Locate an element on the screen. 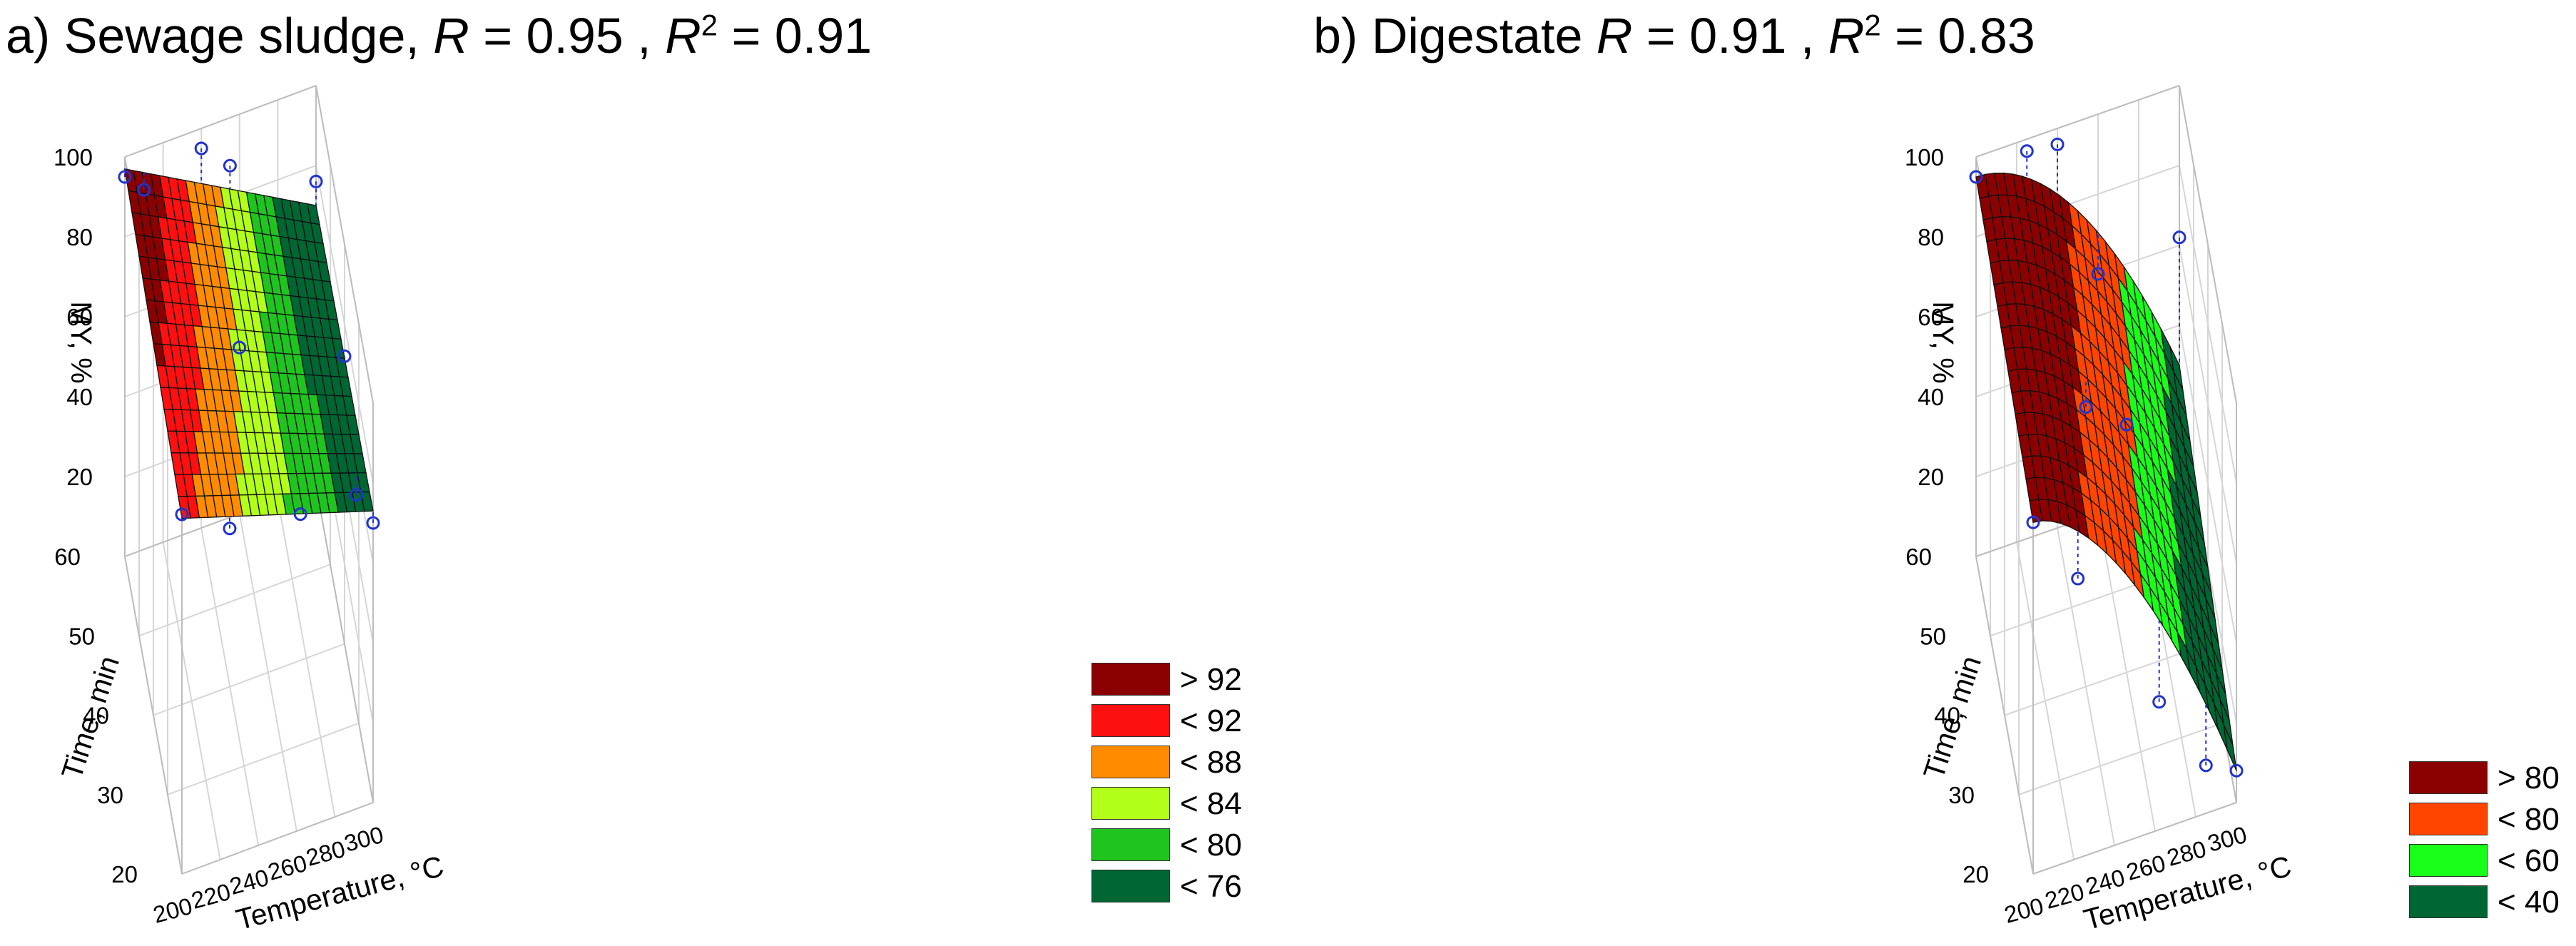 The height and width of the screenshot is (946, 2576). x-tick-label: 240 is located at coordinates (249, 882).